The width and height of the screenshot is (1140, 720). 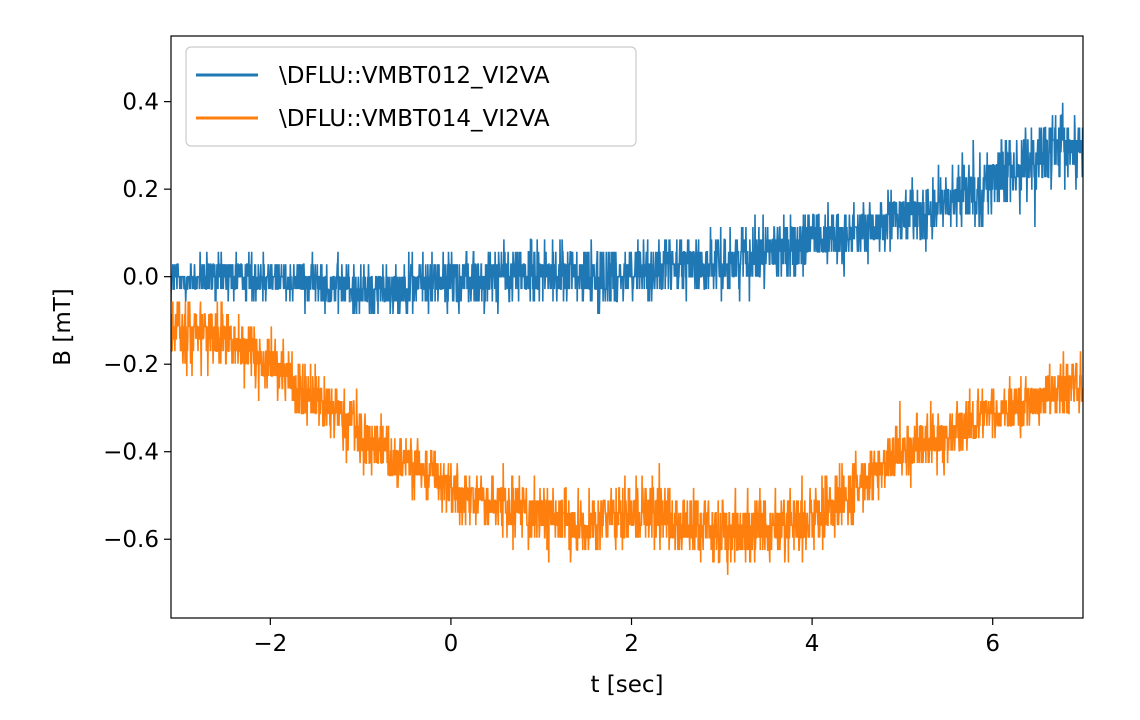 I want to click on x-tick-label: 0, so click(x=451, y=644).